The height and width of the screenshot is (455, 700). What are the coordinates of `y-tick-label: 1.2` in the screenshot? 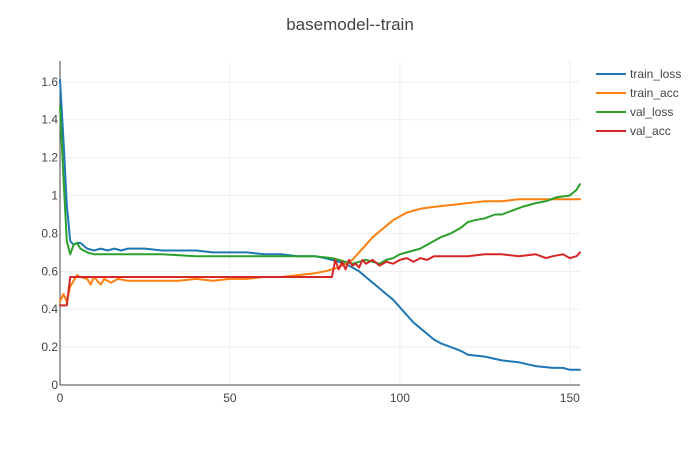 It's located at (49, 158).